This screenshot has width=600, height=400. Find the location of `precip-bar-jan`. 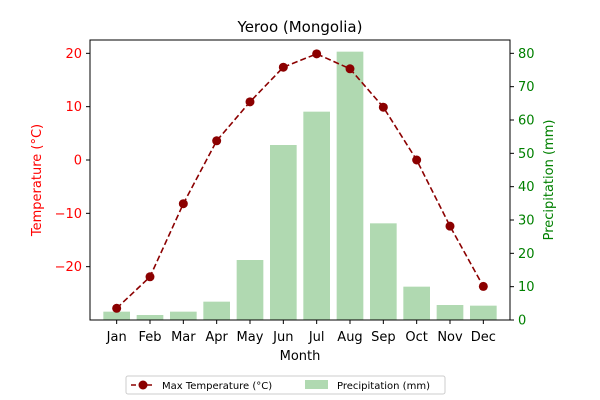

precip-bar-jan is located at coordinates (116, 315).